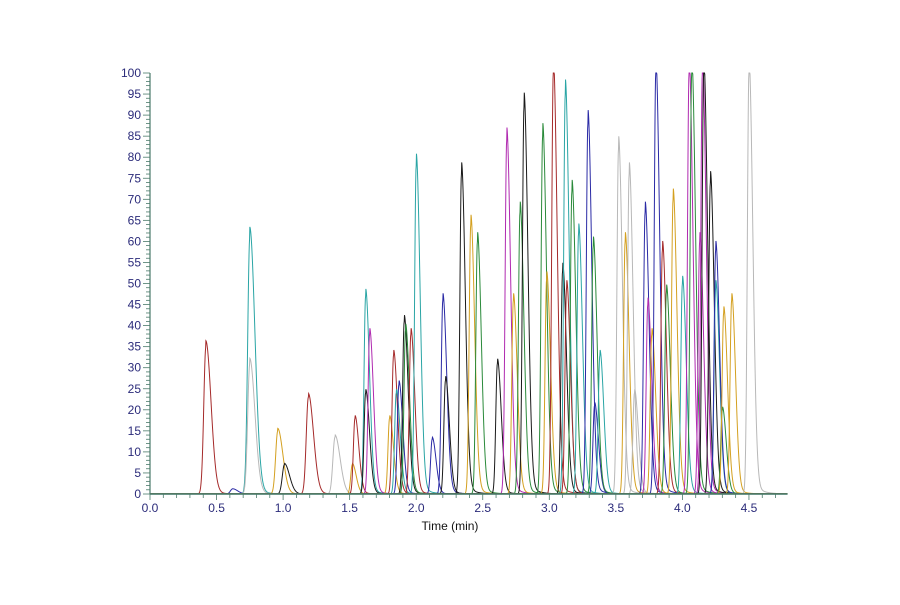 The width and height of the screenshot is (900, 605). Describe the element at coordinates (135, 431) in the screenshot. I see `y-tick-label: 15` at that location.